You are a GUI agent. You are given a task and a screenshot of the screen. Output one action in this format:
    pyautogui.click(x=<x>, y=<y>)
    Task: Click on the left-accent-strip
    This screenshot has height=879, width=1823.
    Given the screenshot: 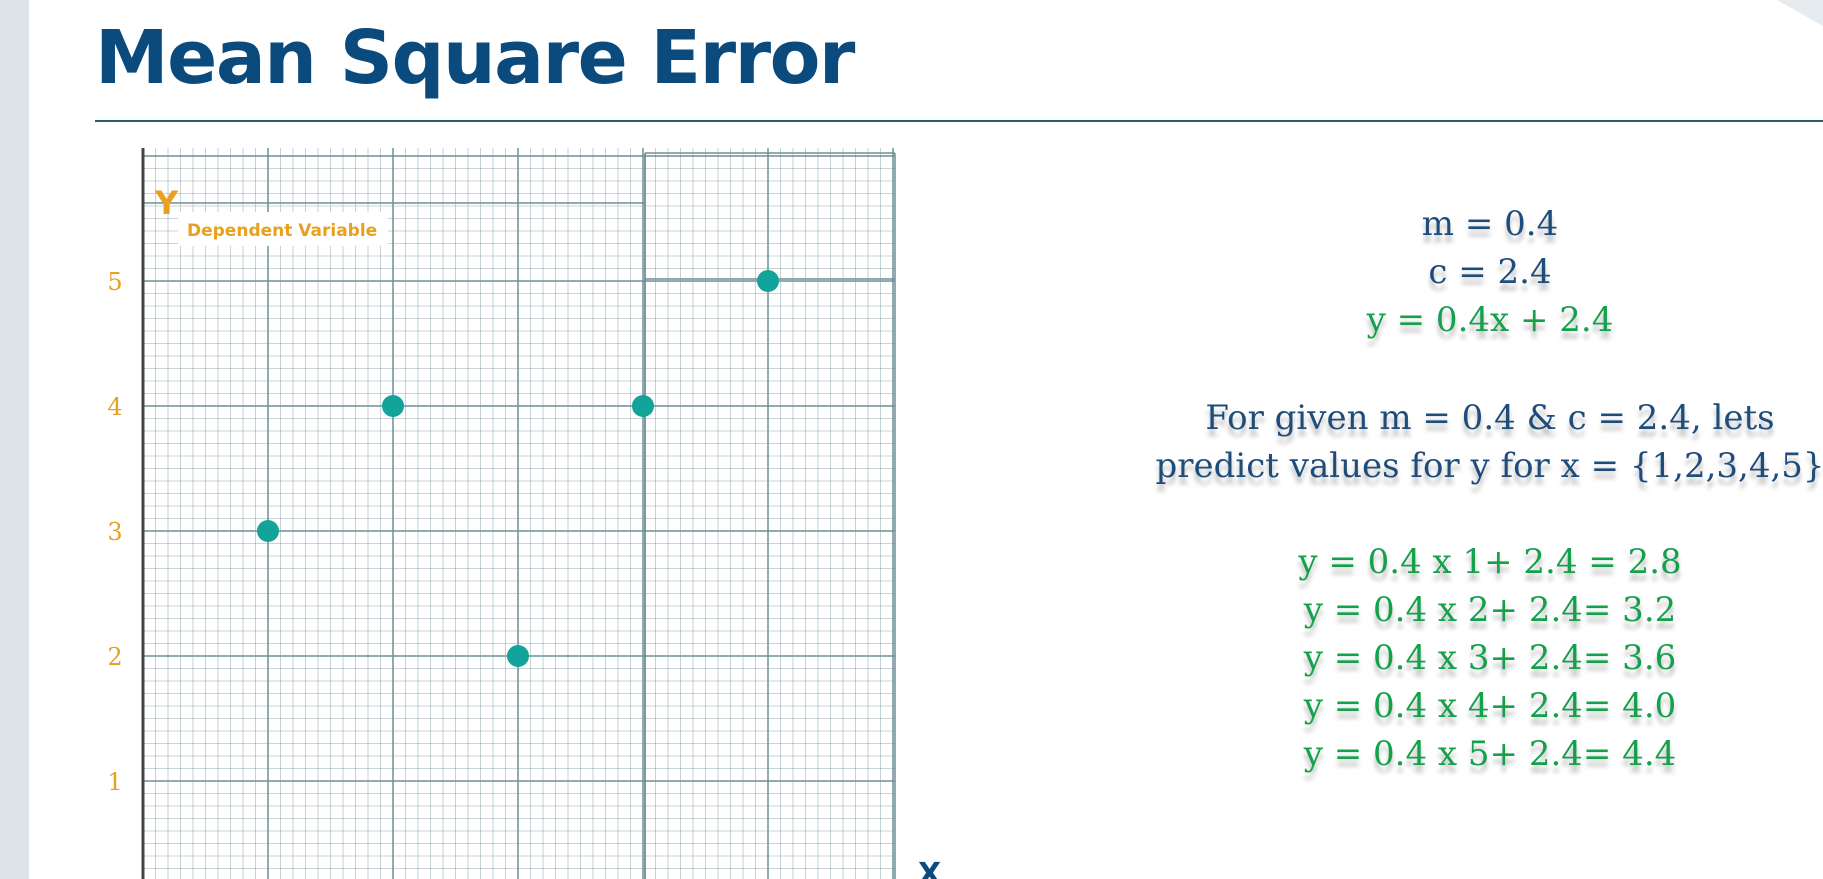 What is the action you would take?
    pyautogui.click(x=14, y=439)
    